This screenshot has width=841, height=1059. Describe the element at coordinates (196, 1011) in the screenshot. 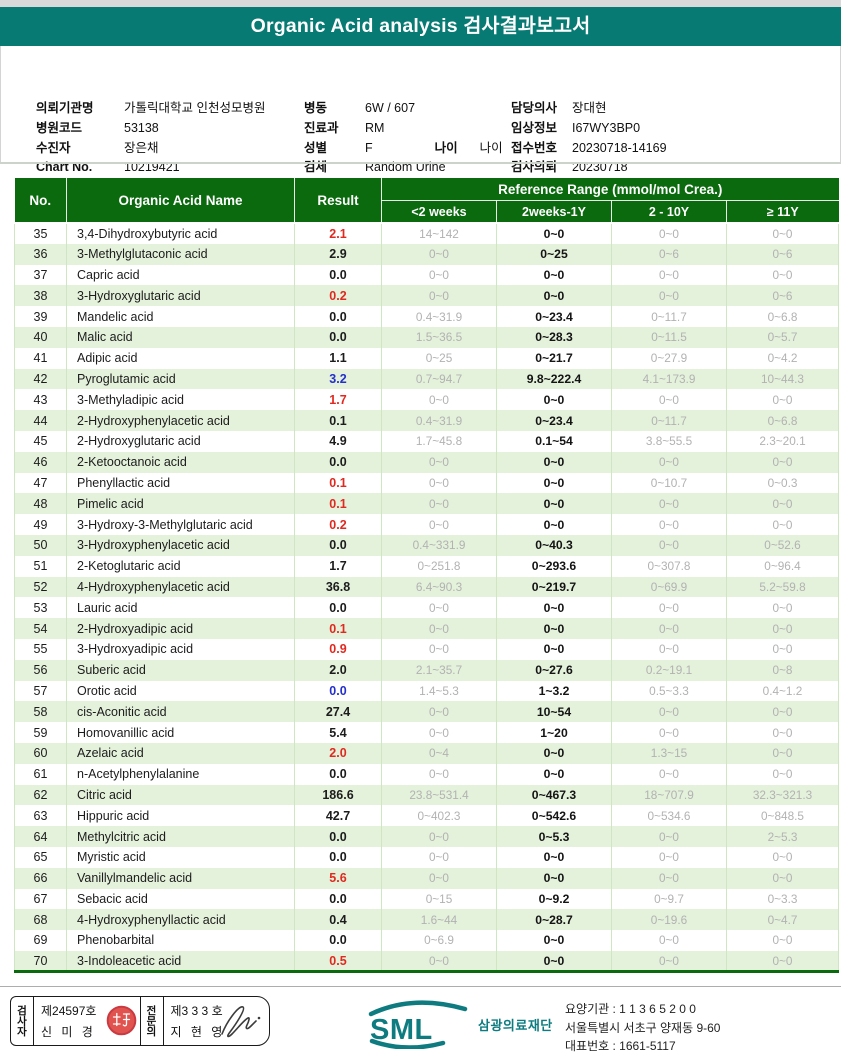

I see `specialist-cert-no: 제3 3 3 호` at that location.